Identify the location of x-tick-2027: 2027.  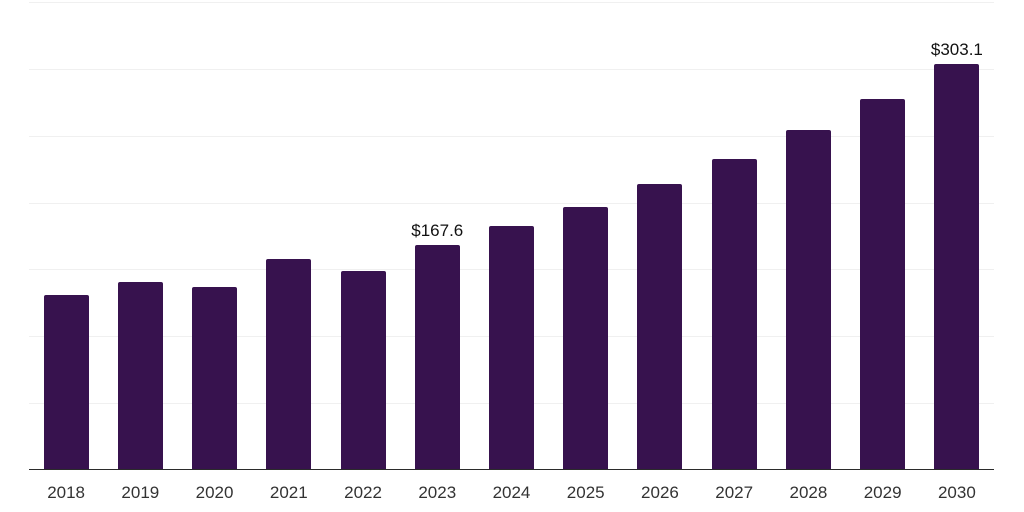
(734, 492).